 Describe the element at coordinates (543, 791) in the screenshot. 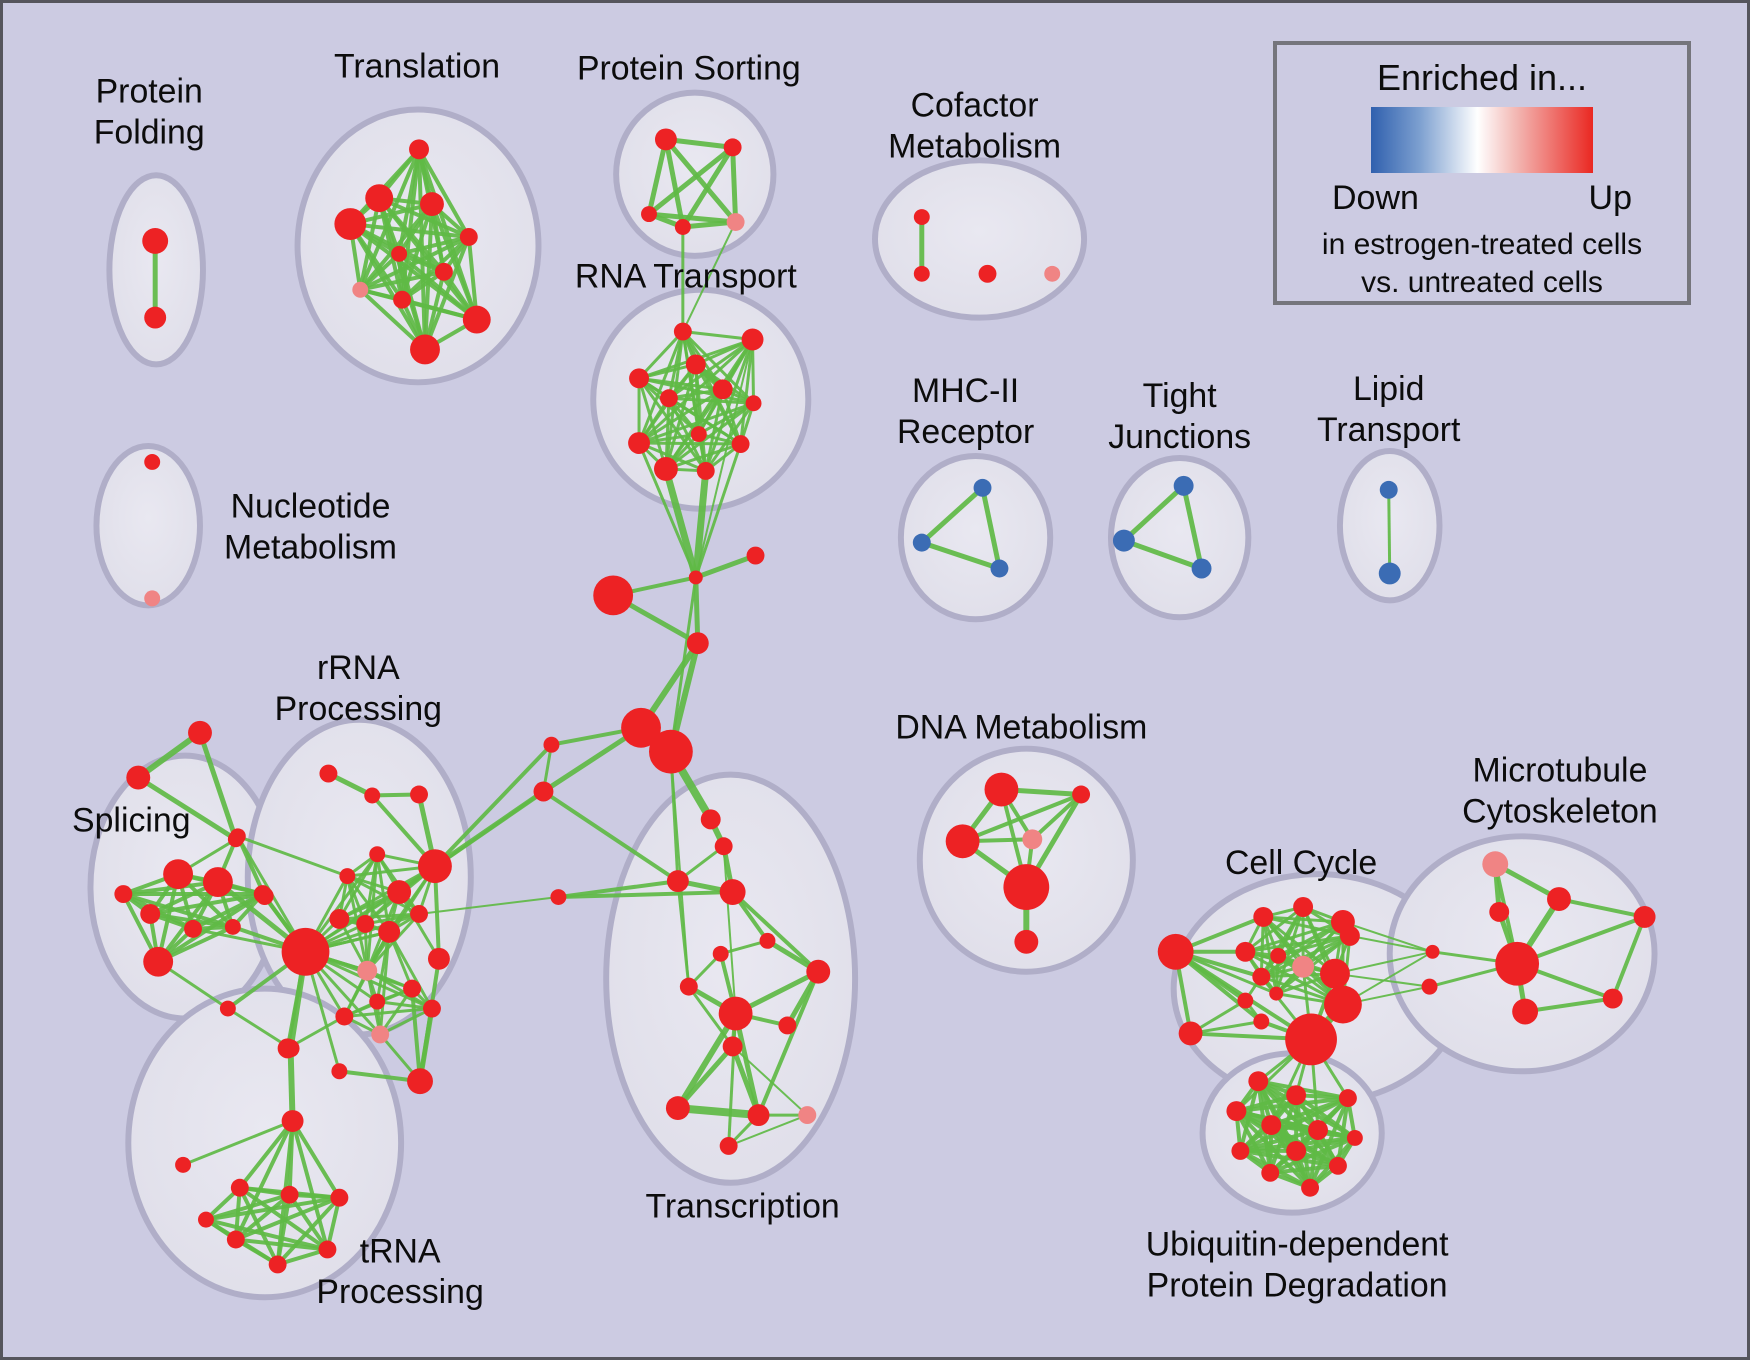

I see `network-node-c6` at that location.